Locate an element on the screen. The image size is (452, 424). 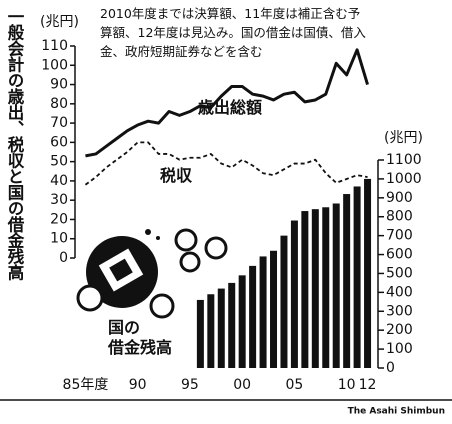
y-tick-label: 100 is located at coordinates (54, 65).